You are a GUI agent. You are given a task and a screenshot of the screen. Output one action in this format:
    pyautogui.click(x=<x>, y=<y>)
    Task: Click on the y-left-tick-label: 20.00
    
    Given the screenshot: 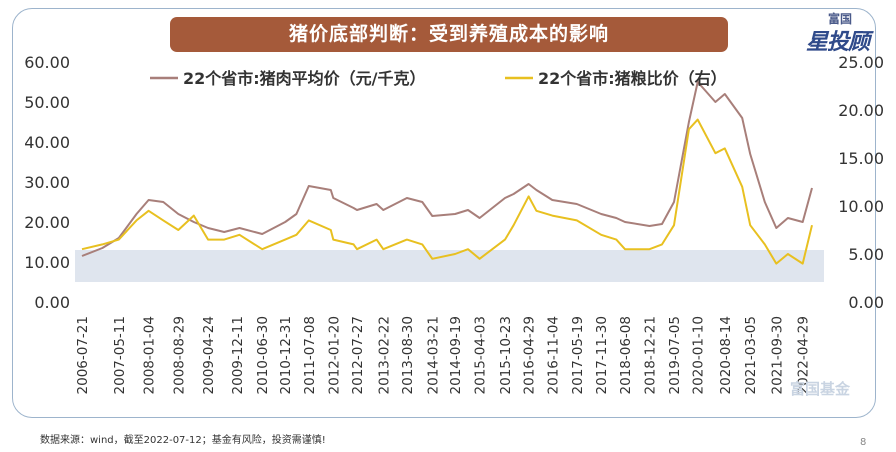 What is the action you would take?
    pyautogui.click(x=47, y=222)
    